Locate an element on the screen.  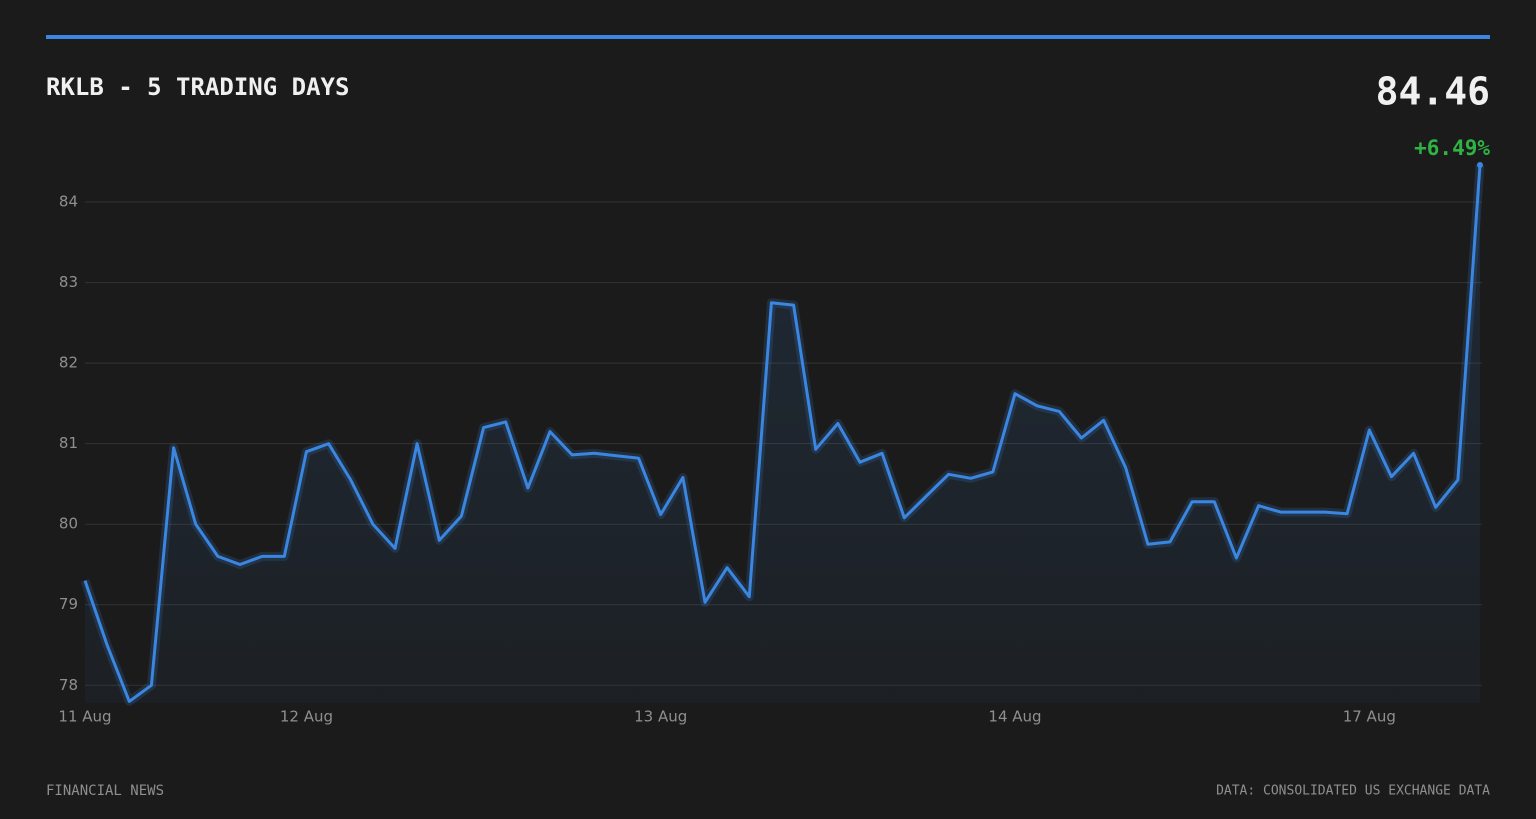
y-tick-label: 78 is located at coordinates (68, 685).